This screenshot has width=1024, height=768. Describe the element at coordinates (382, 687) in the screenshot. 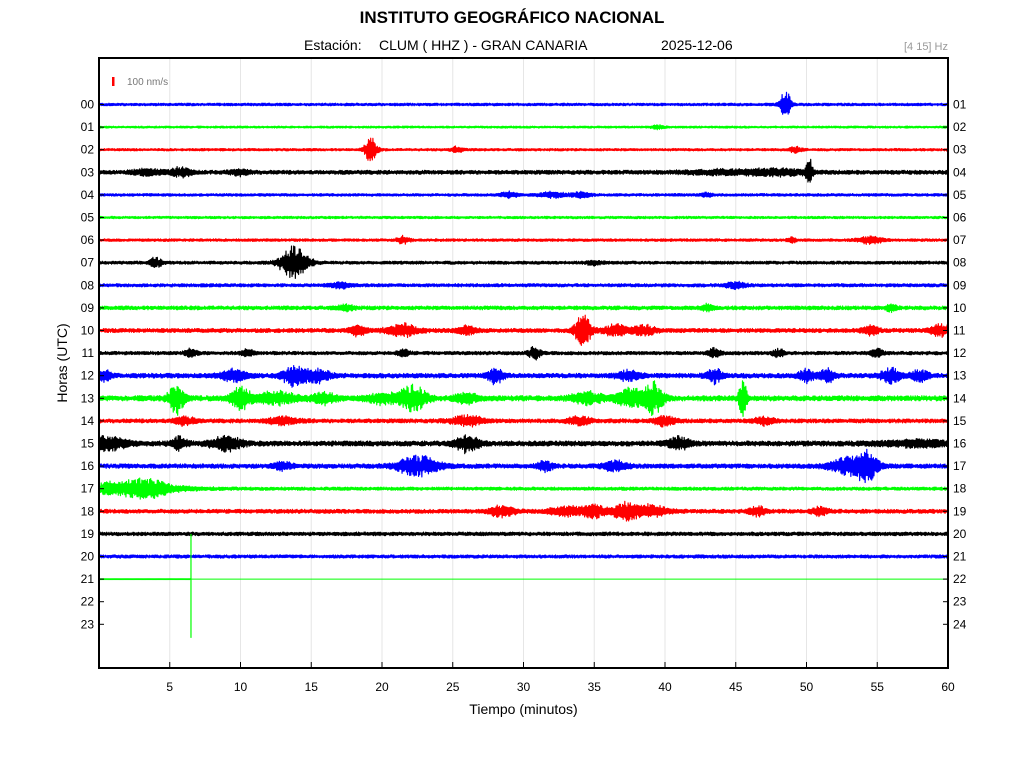

I see `x-tick-label: 20` at that location.